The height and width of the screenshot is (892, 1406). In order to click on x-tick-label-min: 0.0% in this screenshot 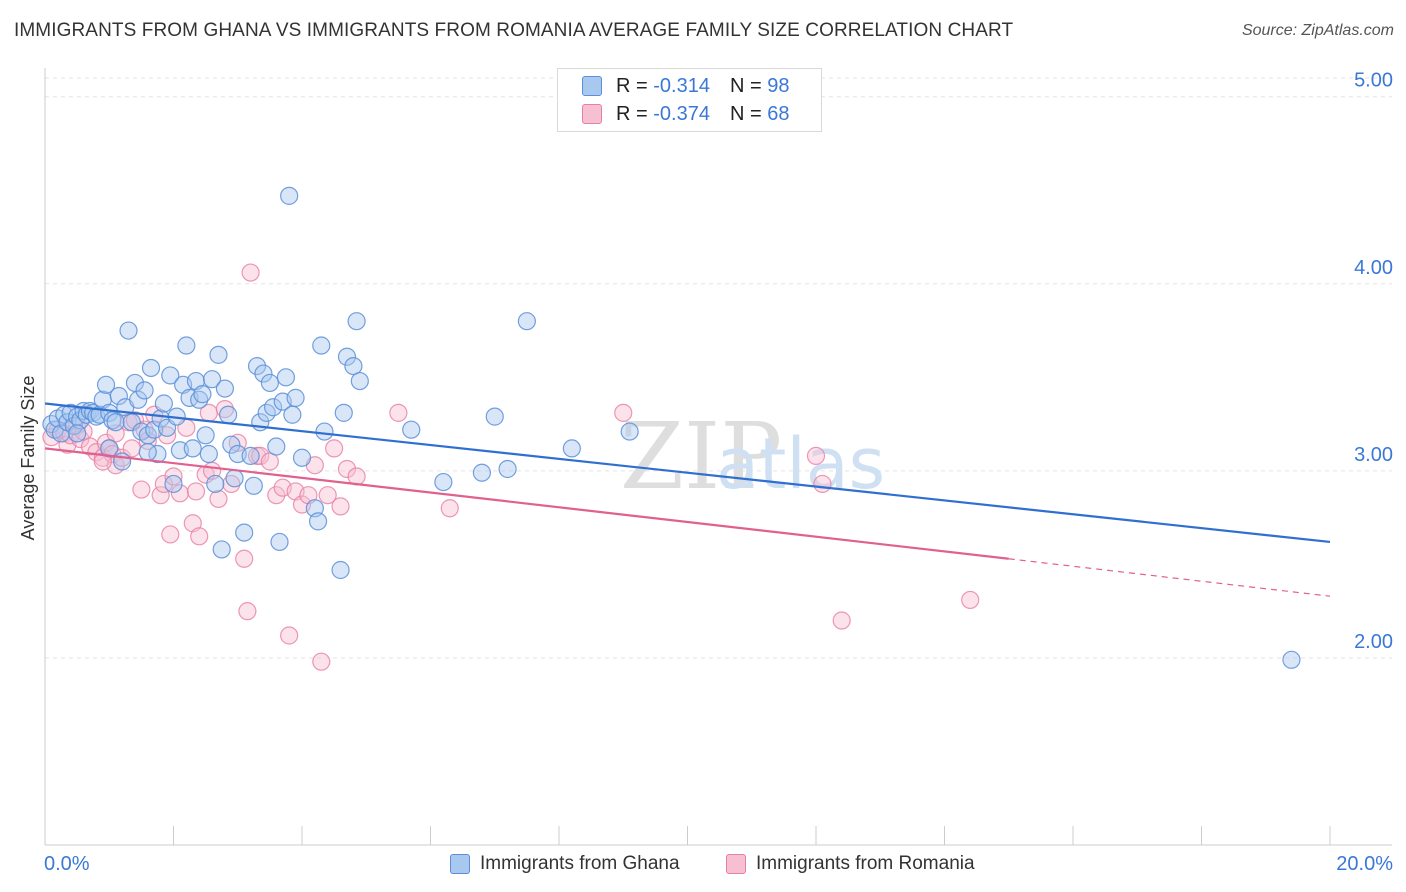, I will do `click(67, 864)`.